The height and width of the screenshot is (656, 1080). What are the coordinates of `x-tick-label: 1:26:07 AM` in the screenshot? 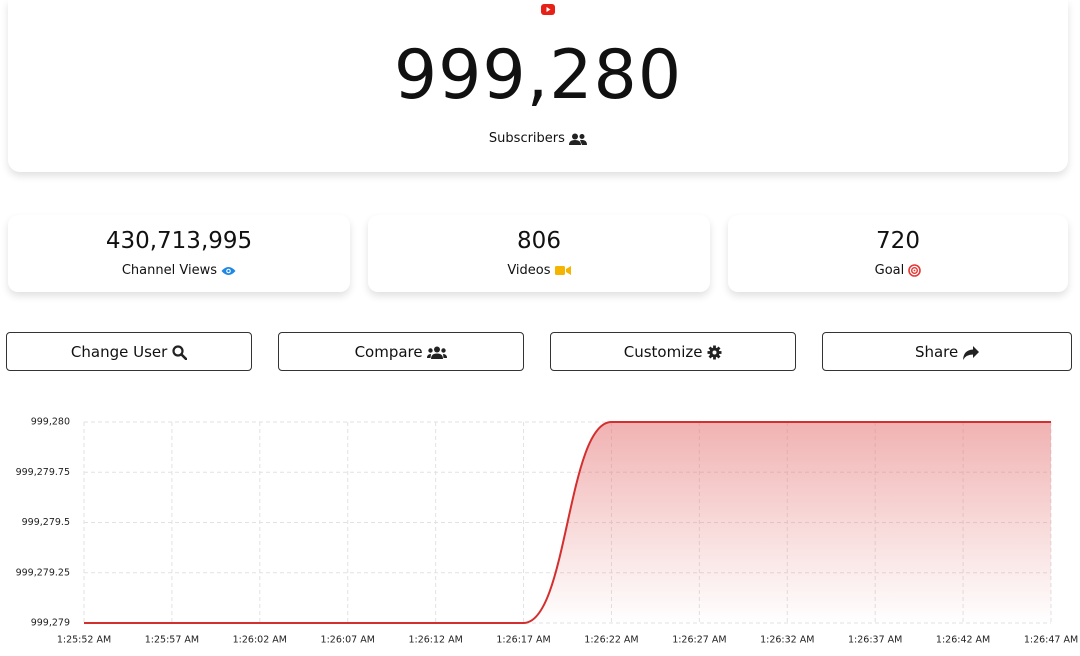 It's located at (348, 640).